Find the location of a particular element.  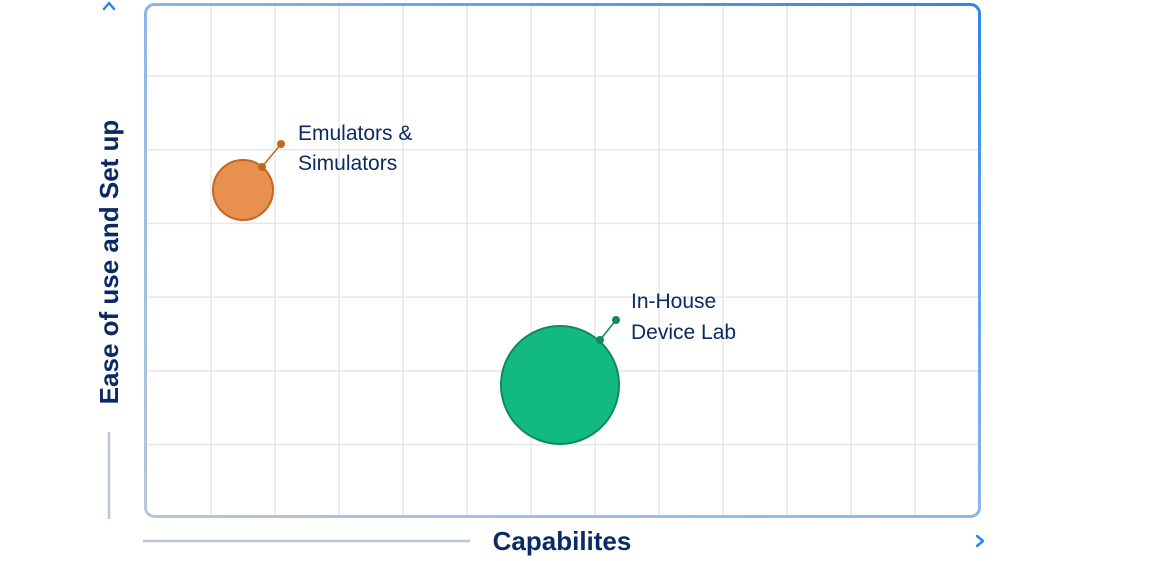

bubble-in-house-device-lab: In-House Device Lab is located at coordinates (618, 367).